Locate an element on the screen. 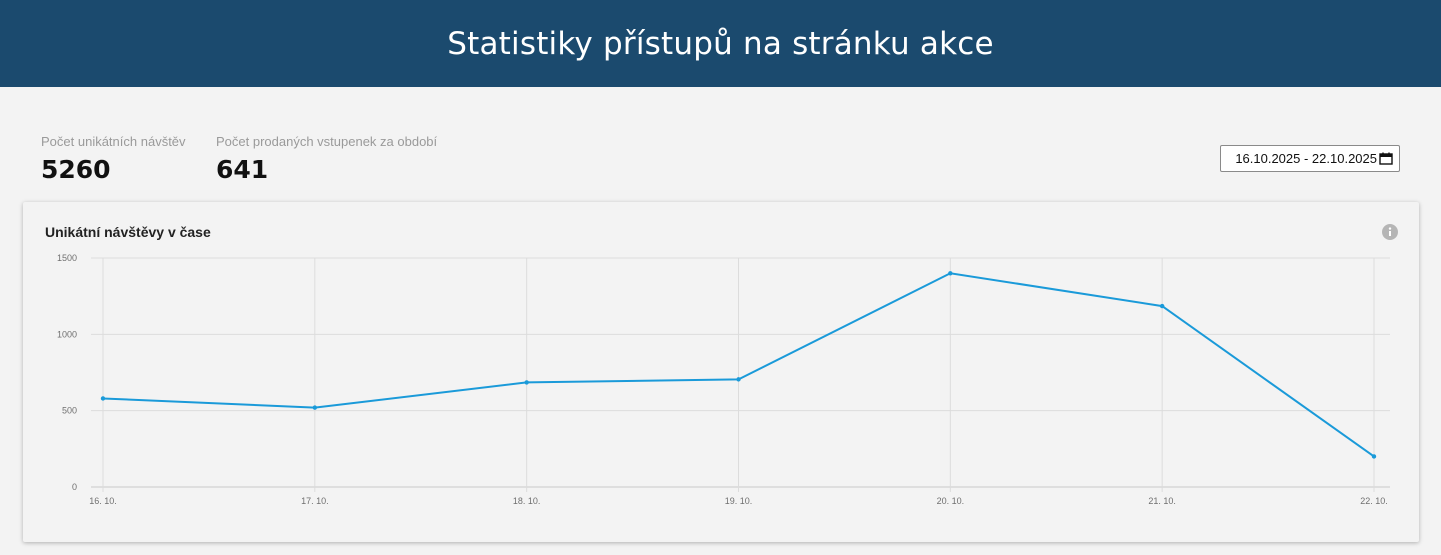  date-range-value: 16.10.2025 - 22.10.2025 is located at coordinates (1306, 158).